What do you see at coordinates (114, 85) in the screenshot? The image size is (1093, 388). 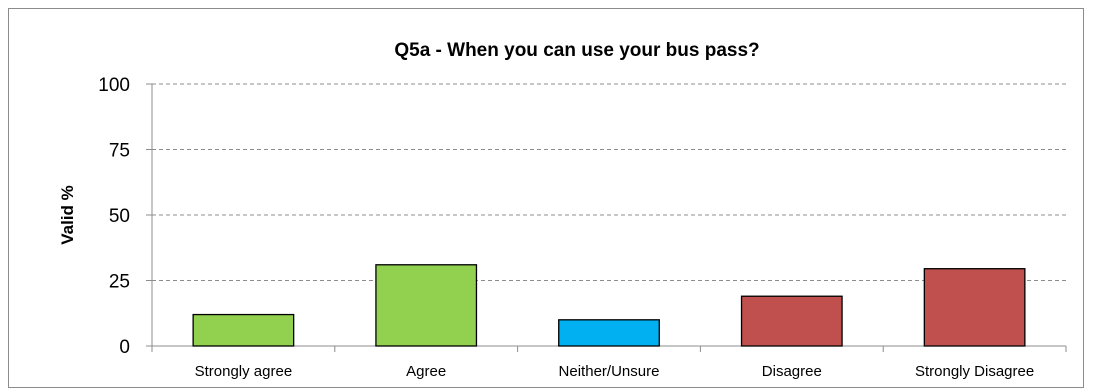 I see `y-tick-label: 100` at bounding box center [114, 85].